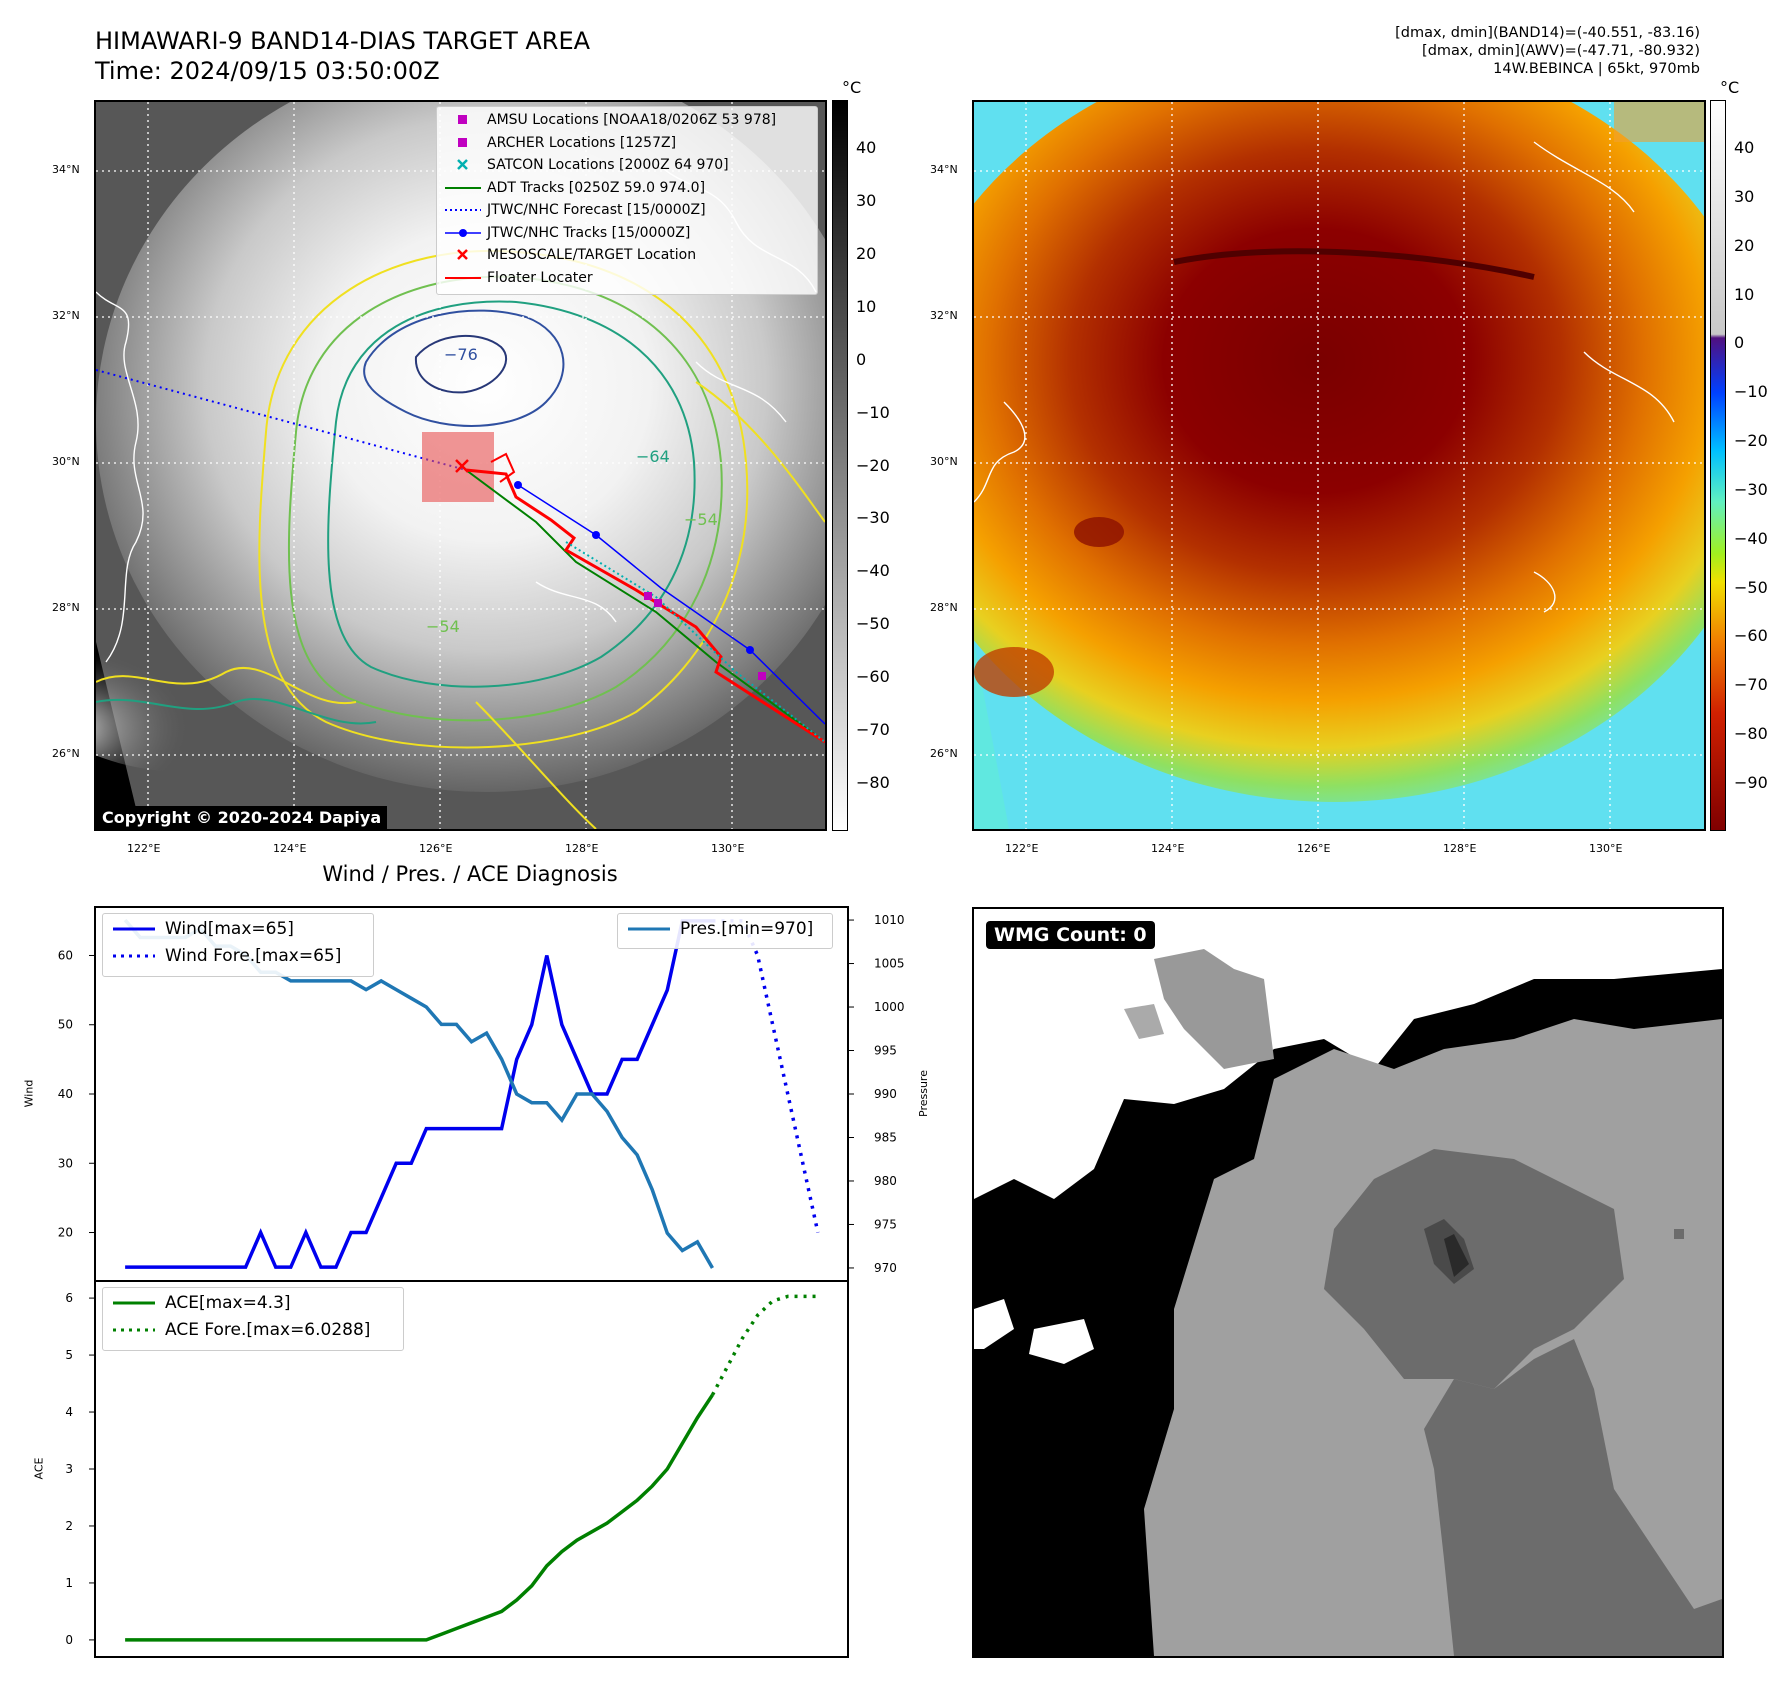 Image resolution: width=1788 pixels, height=1690 pixels. Describe the element at coordinates (1744, 245) in the screenshot. I see `awv-colorbar-tick: 20` at that location.